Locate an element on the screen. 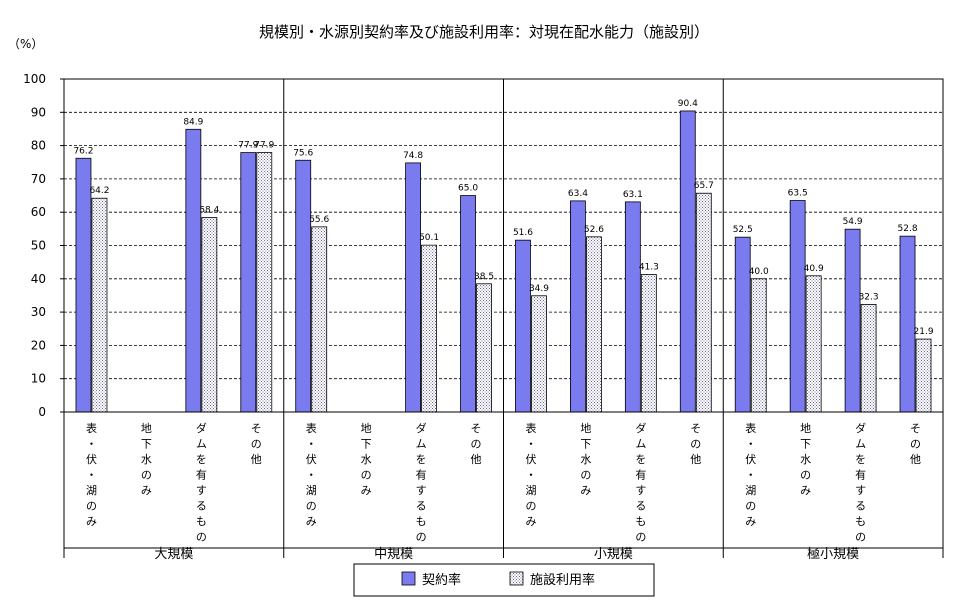 This screenshot has height=602, width=969. legend-label: 施設利用率 is located at coordinates (562, 580).